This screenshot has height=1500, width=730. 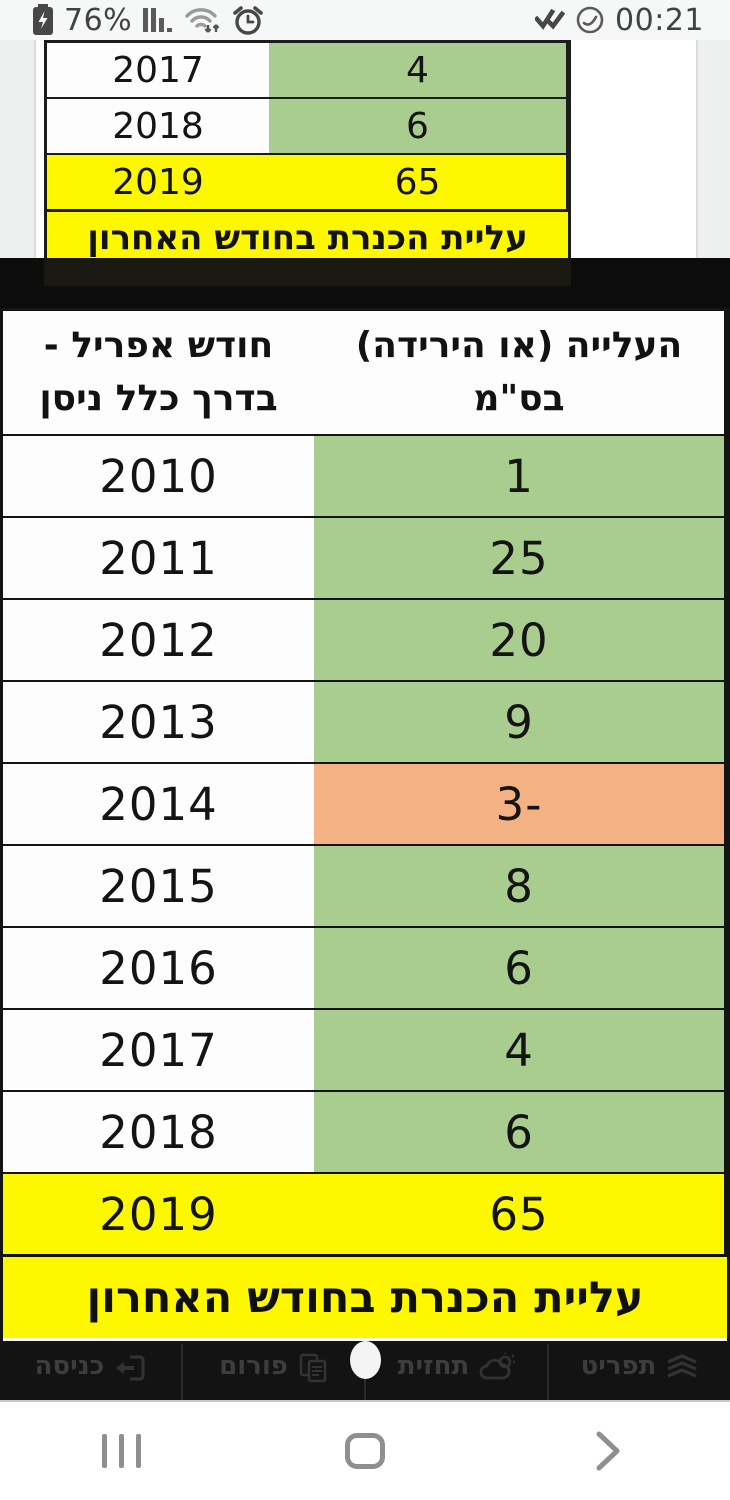 I want to click on value-cell: 1, so click(x=520, y=476).